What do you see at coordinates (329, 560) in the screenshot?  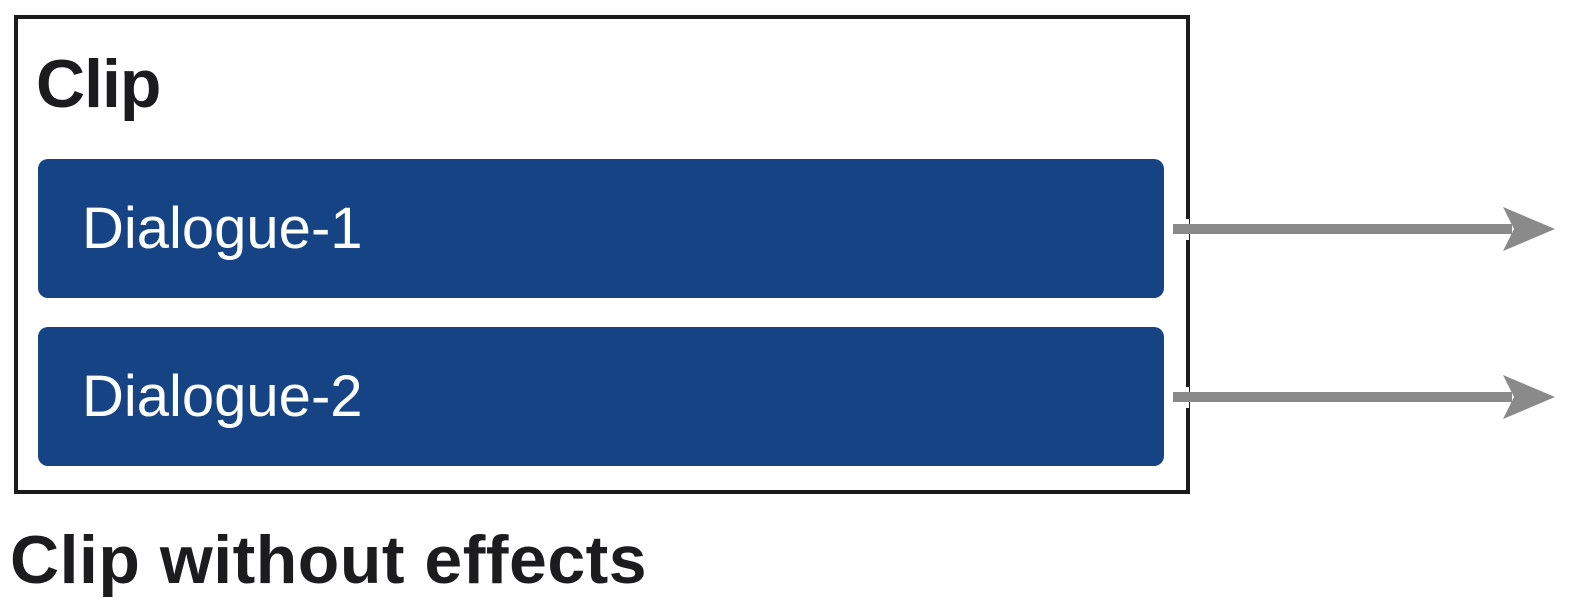 I see `diagram-caption: Clip without effects` at bounding box center [329, 560].